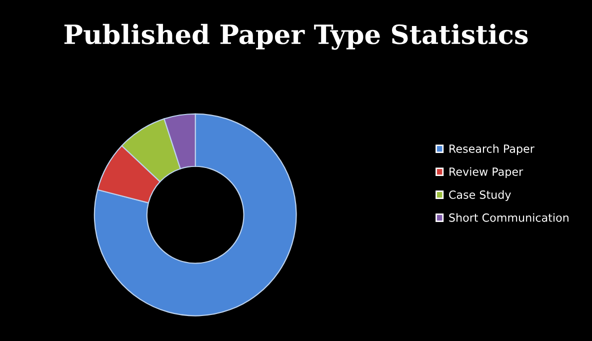 Image resolution: width=592 pixels, height=341 pixels. What do you see at coordinates (492, 150) in the screenshot?
I see `legend-label: Research Paper` at bounding box center [492, 150].